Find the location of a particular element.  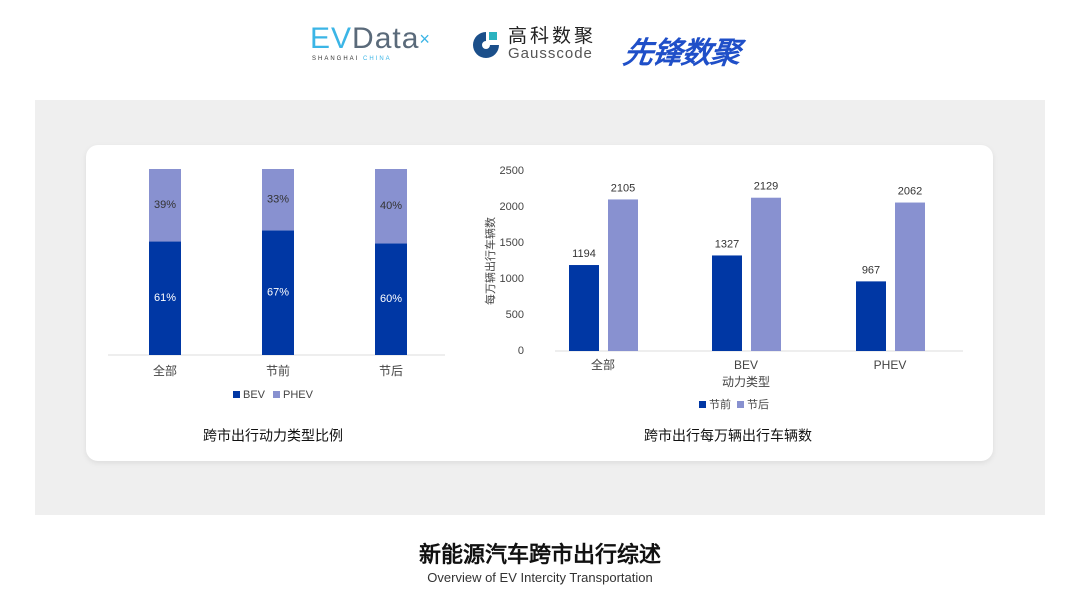

data-label-bev: 61% is located at coordinates (165, 298).